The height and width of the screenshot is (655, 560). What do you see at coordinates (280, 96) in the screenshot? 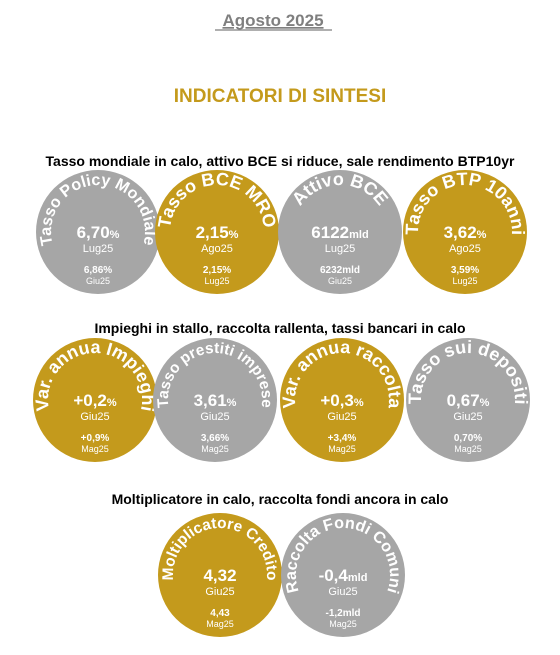
I see `subtitle: INDICATORI DI SINTESI` at bounding box center [280, 96].